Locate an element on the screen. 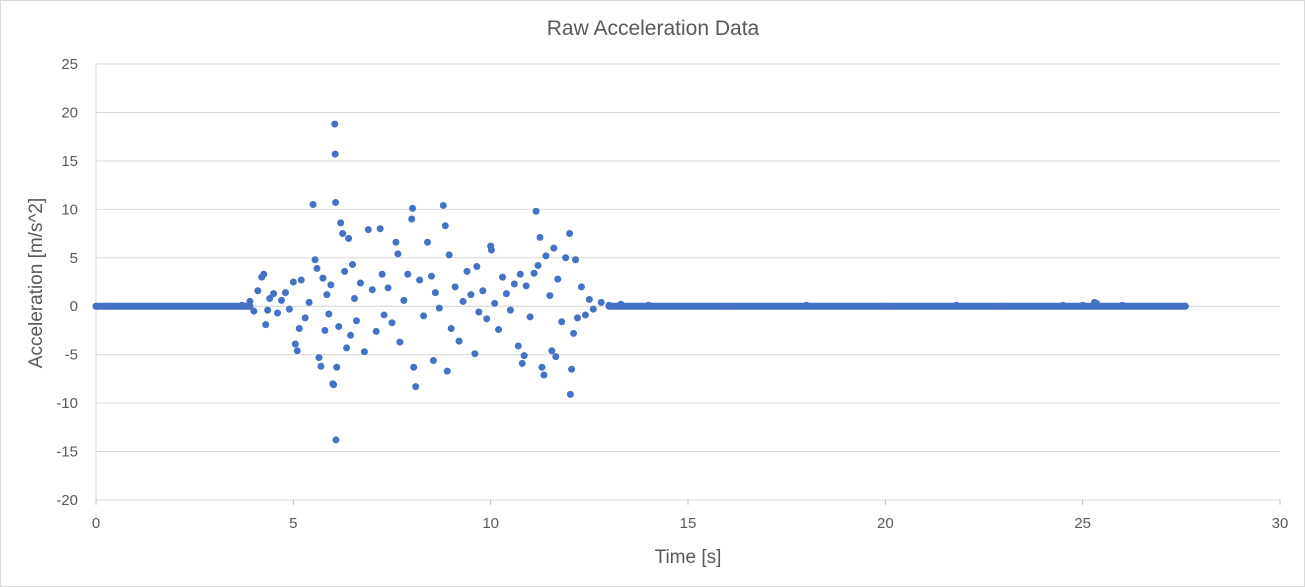  y-tick-label: 15 is located at coordinates (69, 161).